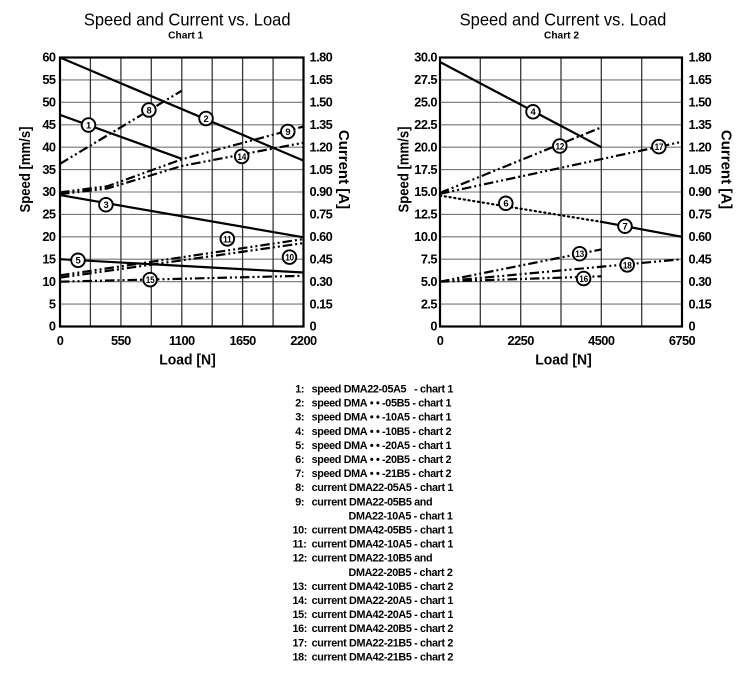  I want to click on svg-text: 7, so click(625, 226).